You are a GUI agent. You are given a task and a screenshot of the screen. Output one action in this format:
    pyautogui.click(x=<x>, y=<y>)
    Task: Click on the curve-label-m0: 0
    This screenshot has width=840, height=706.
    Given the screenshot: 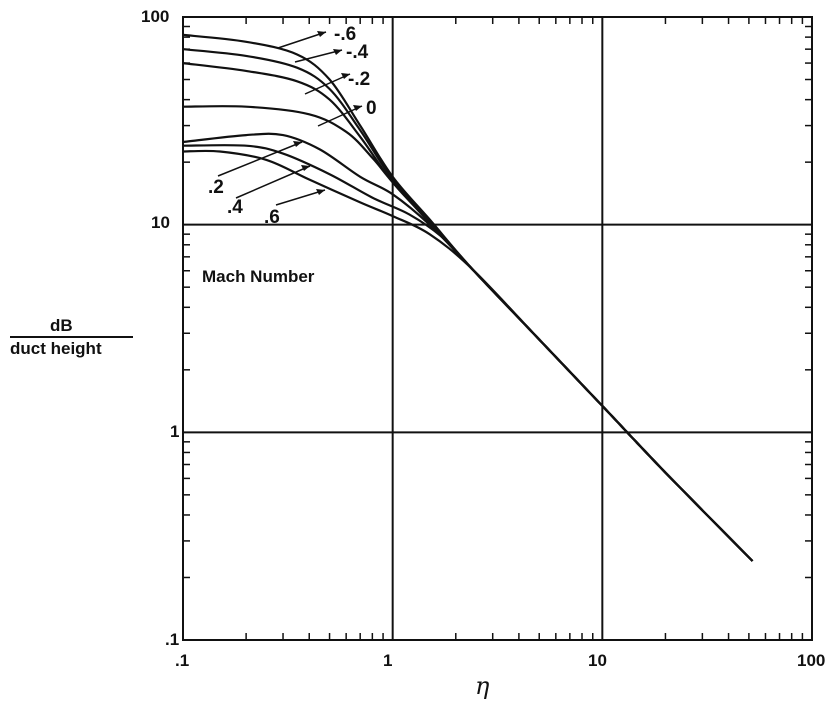 What is the action you would take?
    pyautogui.click(x=371, y=108)
    